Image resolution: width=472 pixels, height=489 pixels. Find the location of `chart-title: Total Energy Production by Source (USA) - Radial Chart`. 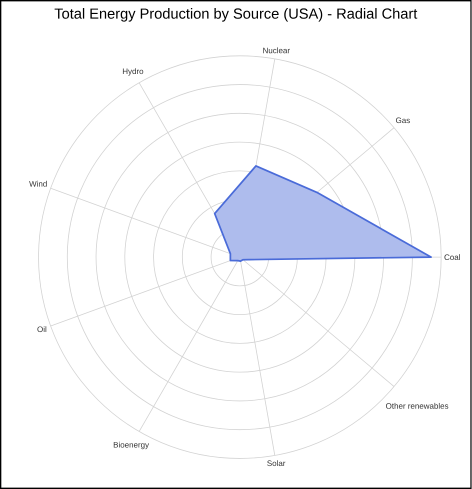

chart-title: Total Energy Production by Source (USA) - Radial Chart is located at coordinates (236, 15).